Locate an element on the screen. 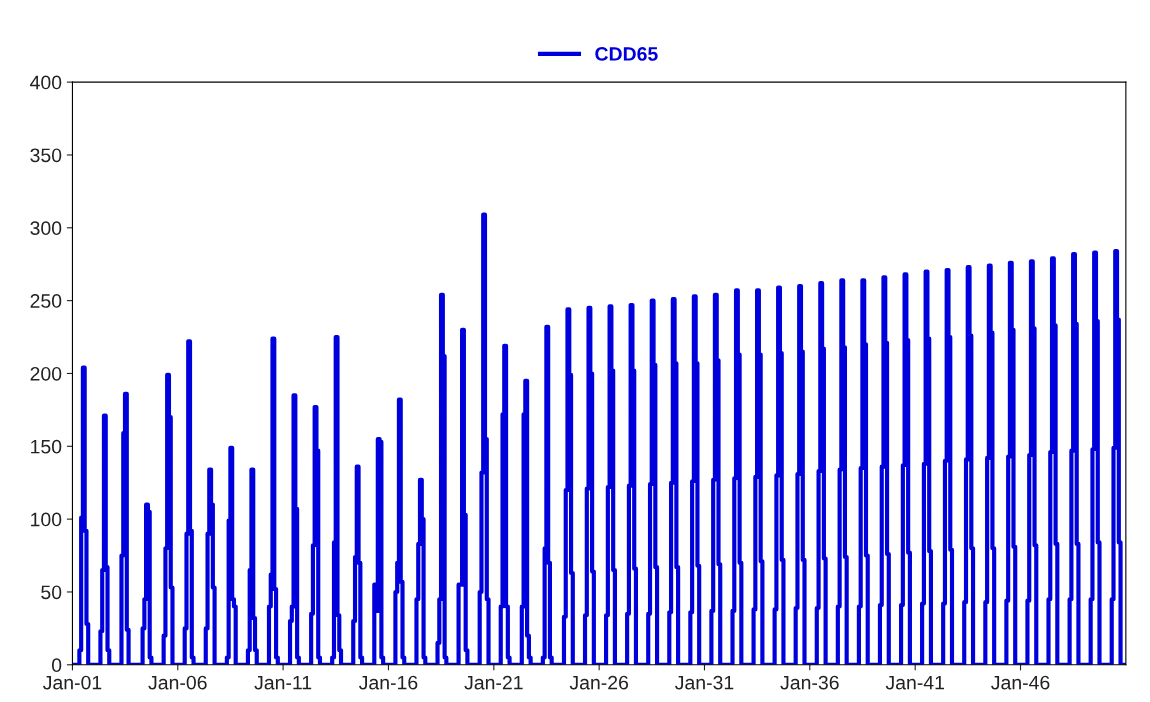 Image resolution: width=1150 pixels, height=702 pixels. x-tick-label: Jan-26 is located at coordinates (599, 682).